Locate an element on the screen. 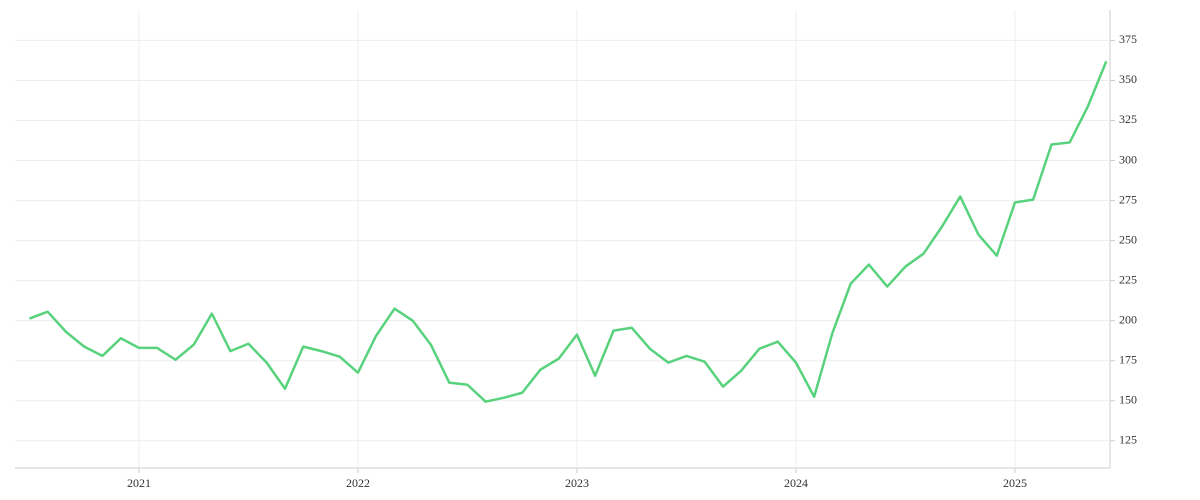 The width and height of the screenshot is (1200, 500). y-tick-label: 225 is located at coordinates (1128, 279).